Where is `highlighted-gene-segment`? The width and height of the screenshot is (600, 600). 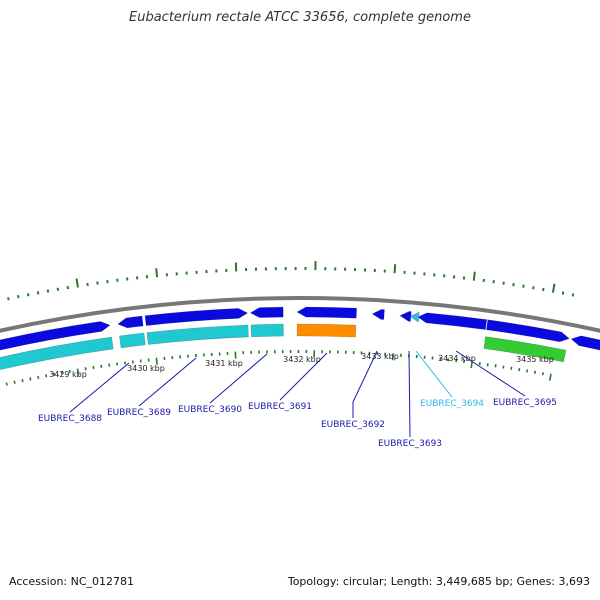 highlighted-gene-segment is located at coordinates (414, 317).